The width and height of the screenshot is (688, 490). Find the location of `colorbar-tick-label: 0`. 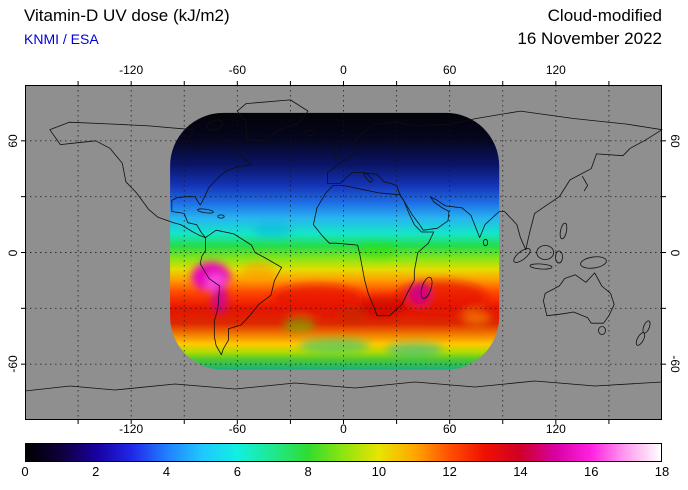

colorbar-tick-label: 0 is located at coordinates (25, 471).